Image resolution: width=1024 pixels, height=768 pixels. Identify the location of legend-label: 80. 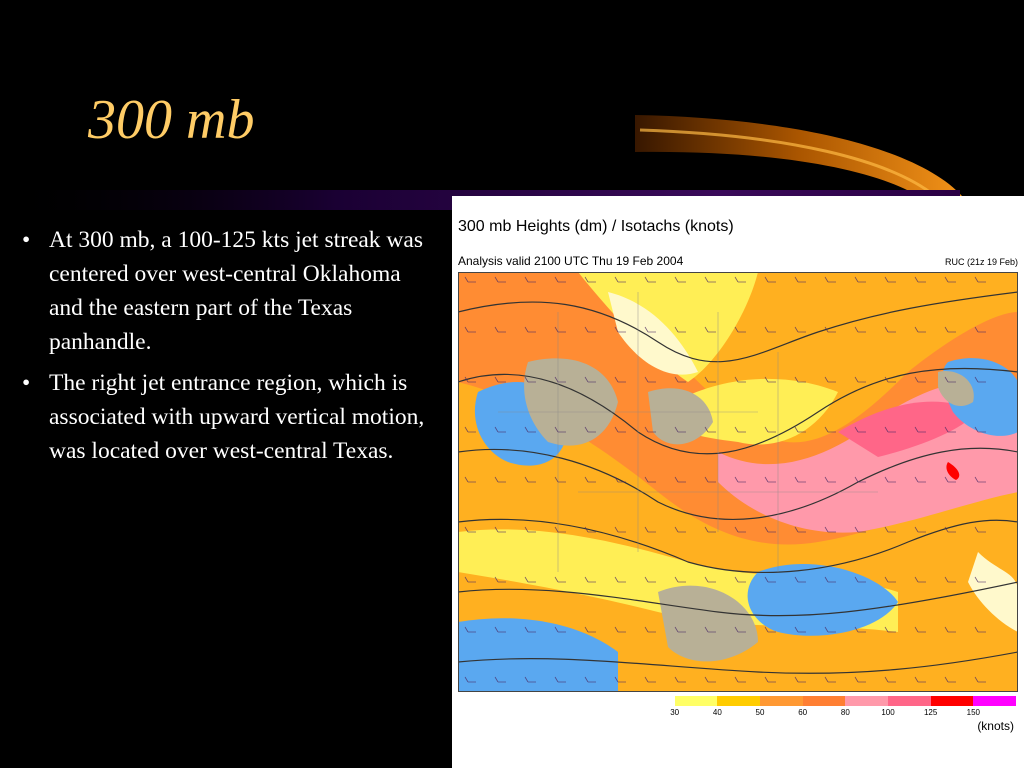
(845, 712).